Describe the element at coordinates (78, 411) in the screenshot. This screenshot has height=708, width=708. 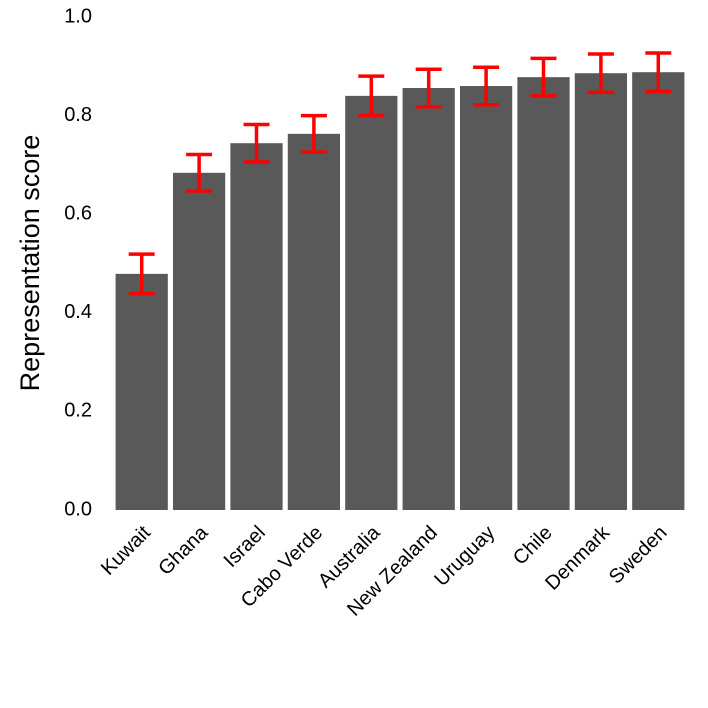
I see `y-tick-label: 0.2` at that location.